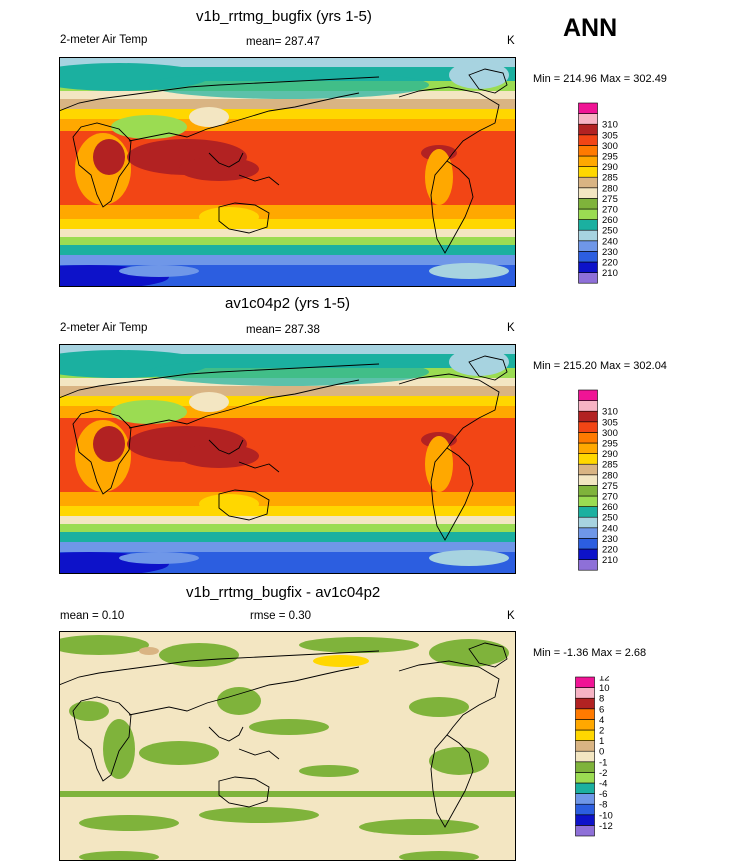 The image size is (732, 865). What do you see at coordinates (610, 528) in the screenshot?
I see `panel-2-colorbar-label: 240` at bounding box center [610, 528].